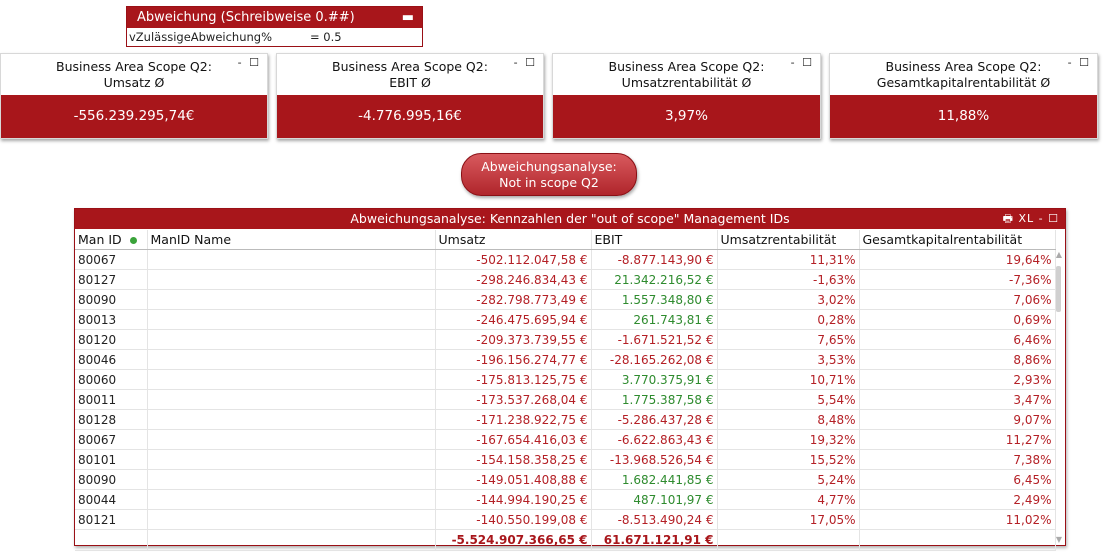  Describe the element at coordinates (513, 319) in the screenshot. I see `cell-umsatz: -246.475.695,94 €` at that location.